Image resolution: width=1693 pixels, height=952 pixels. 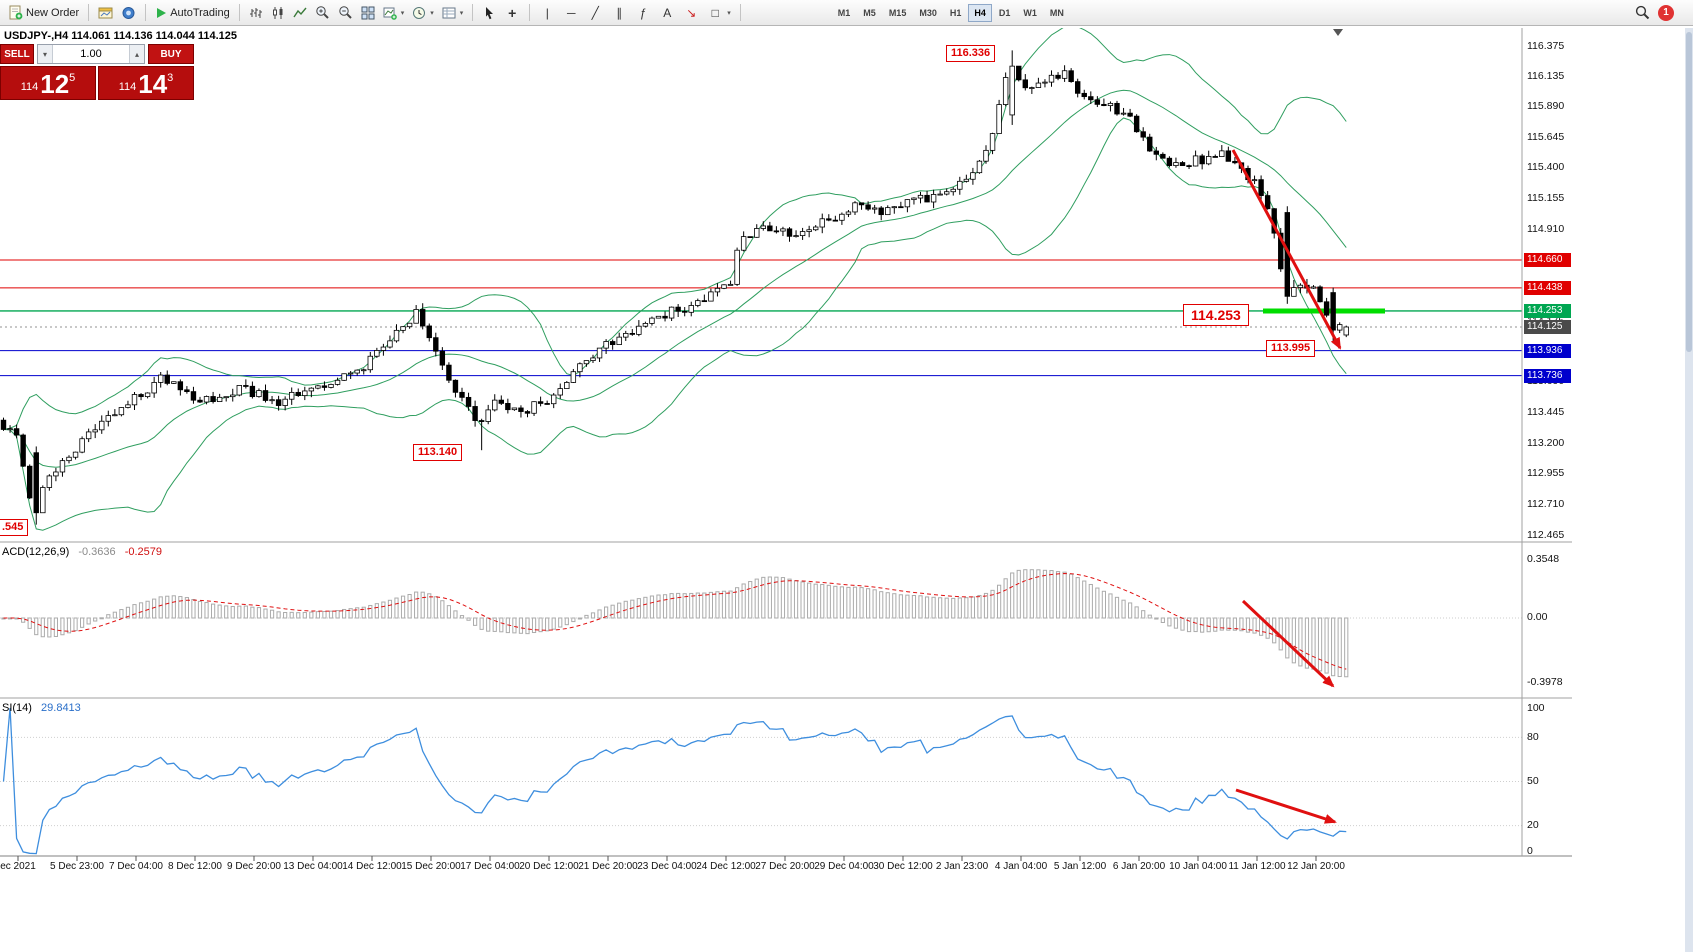 What do you see at coordinates (1642, 12) in the screenshot?
I see `search-icon` at bounding box center [1642, 12].